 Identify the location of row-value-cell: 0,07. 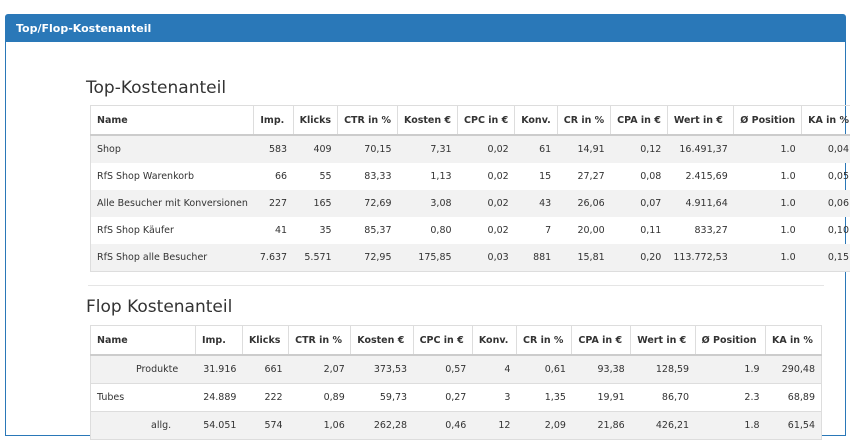
(639, 203).